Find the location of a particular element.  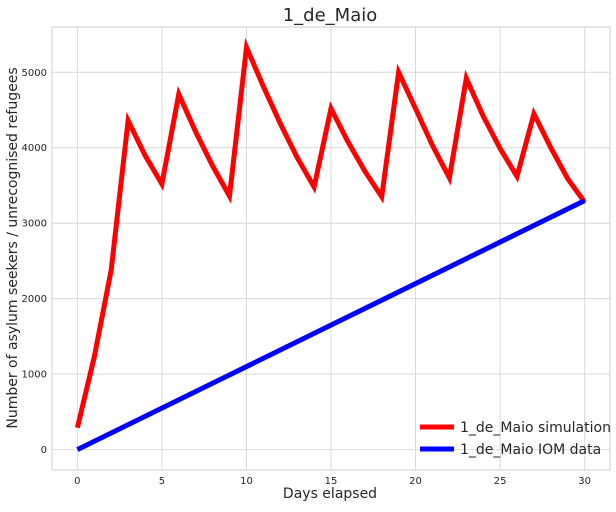

x-tick-label: 15 is located at coordinates (331, 481).